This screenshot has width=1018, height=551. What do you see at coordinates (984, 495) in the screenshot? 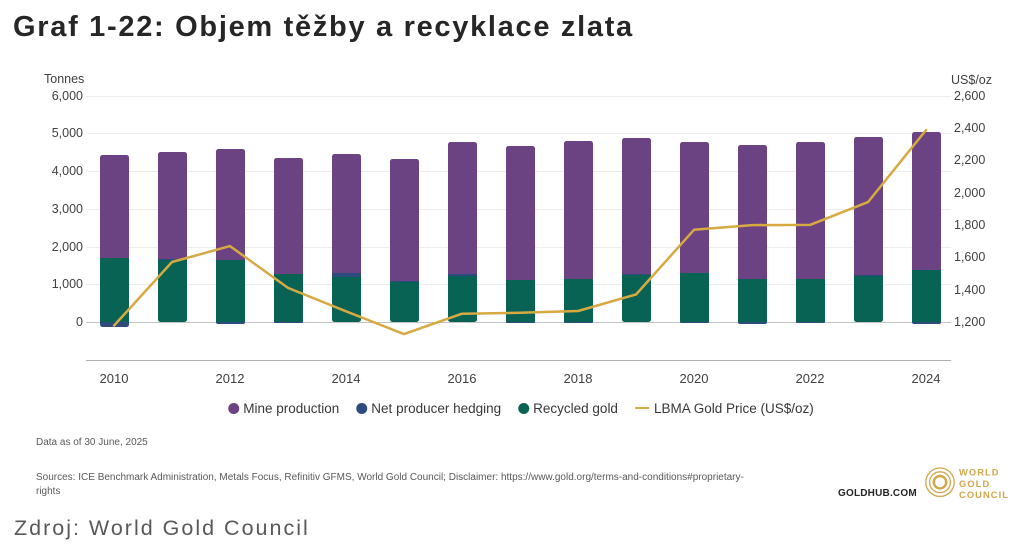
I see `svg-text: COUNCIL` at bounding box center [984, 495].